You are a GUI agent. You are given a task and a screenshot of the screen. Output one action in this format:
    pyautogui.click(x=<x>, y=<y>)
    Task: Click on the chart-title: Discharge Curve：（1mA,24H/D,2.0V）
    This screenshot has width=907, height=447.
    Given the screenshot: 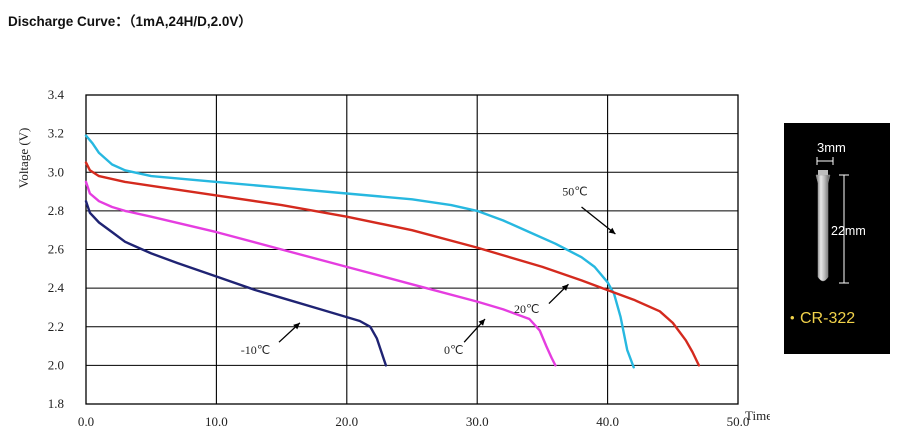 What is the action you would take?
    pyautogui.click(x=130, y=21)
    